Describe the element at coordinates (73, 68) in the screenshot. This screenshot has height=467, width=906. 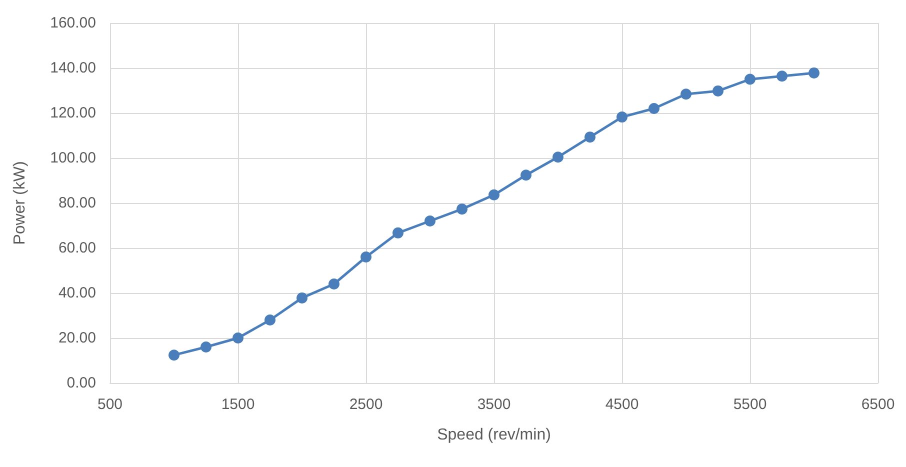
I see `y-tick-label: 140.00` at that location.